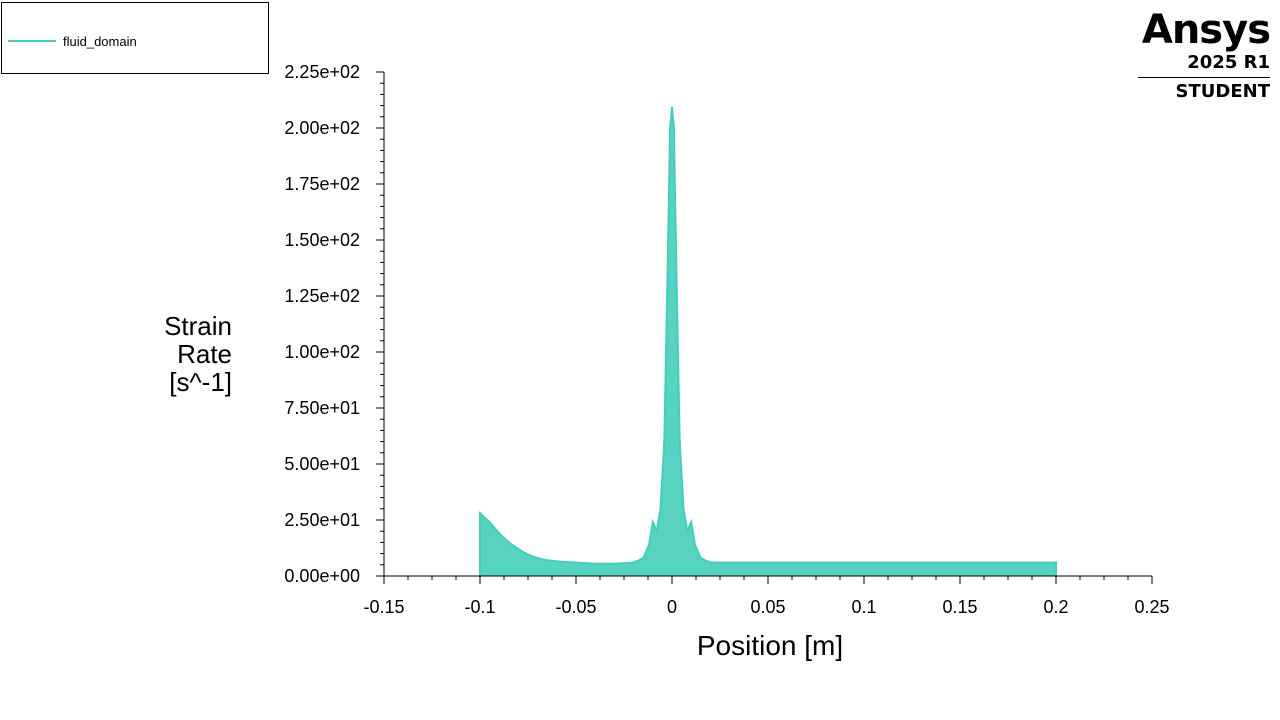 The width and height of the screenshot is (1280, 720). I want to click on x-tick-label: -0.05, so click(575, 607).